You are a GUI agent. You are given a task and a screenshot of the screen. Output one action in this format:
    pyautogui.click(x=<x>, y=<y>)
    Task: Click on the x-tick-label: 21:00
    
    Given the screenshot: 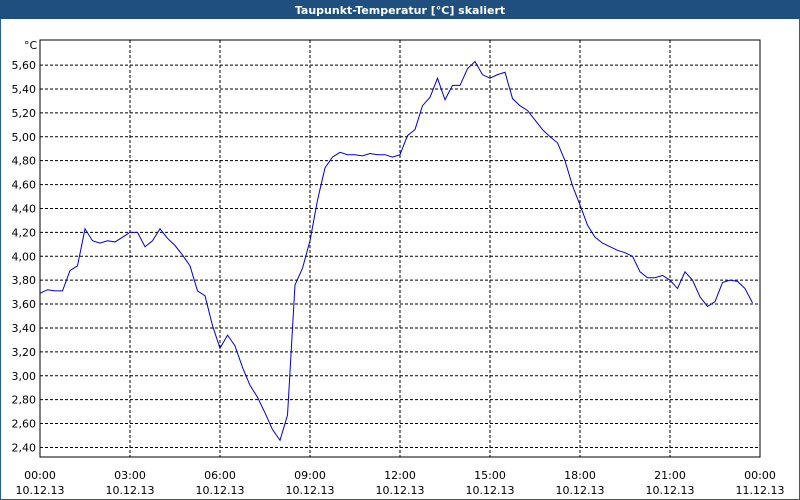 What is the action you would take?
    pyautogui.click(x=670, y=475)
    